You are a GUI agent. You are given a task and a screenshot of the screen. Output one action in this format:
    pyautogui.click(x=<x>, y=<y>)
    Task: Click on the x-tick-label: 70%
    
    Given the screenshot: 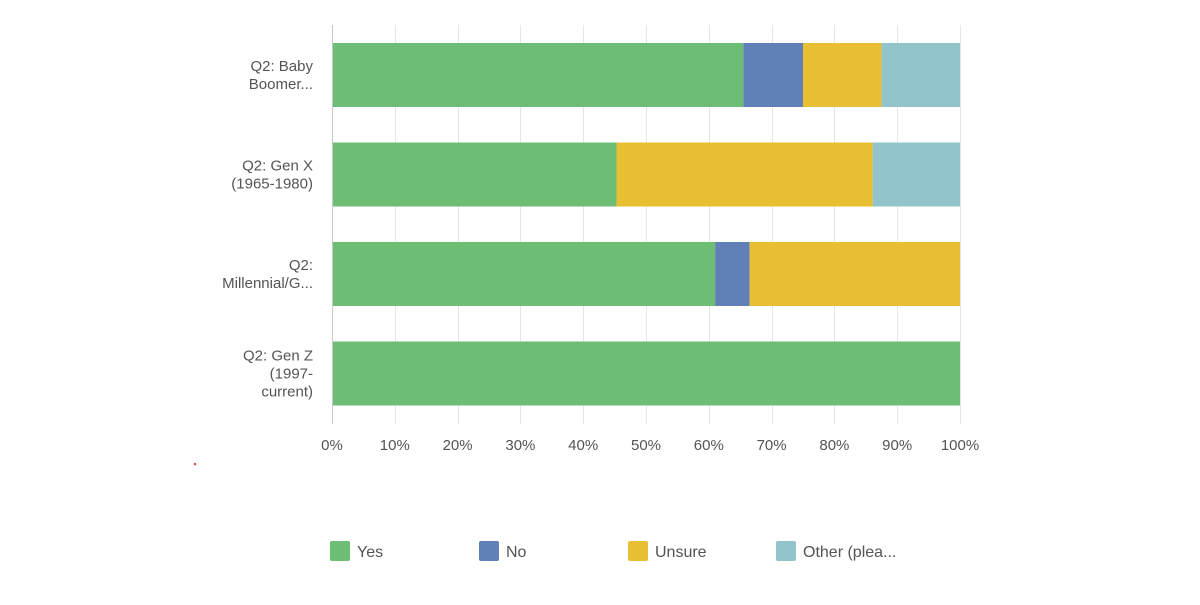 What is the action you would take?
    pyautogui.click(x=772, y=445)
    